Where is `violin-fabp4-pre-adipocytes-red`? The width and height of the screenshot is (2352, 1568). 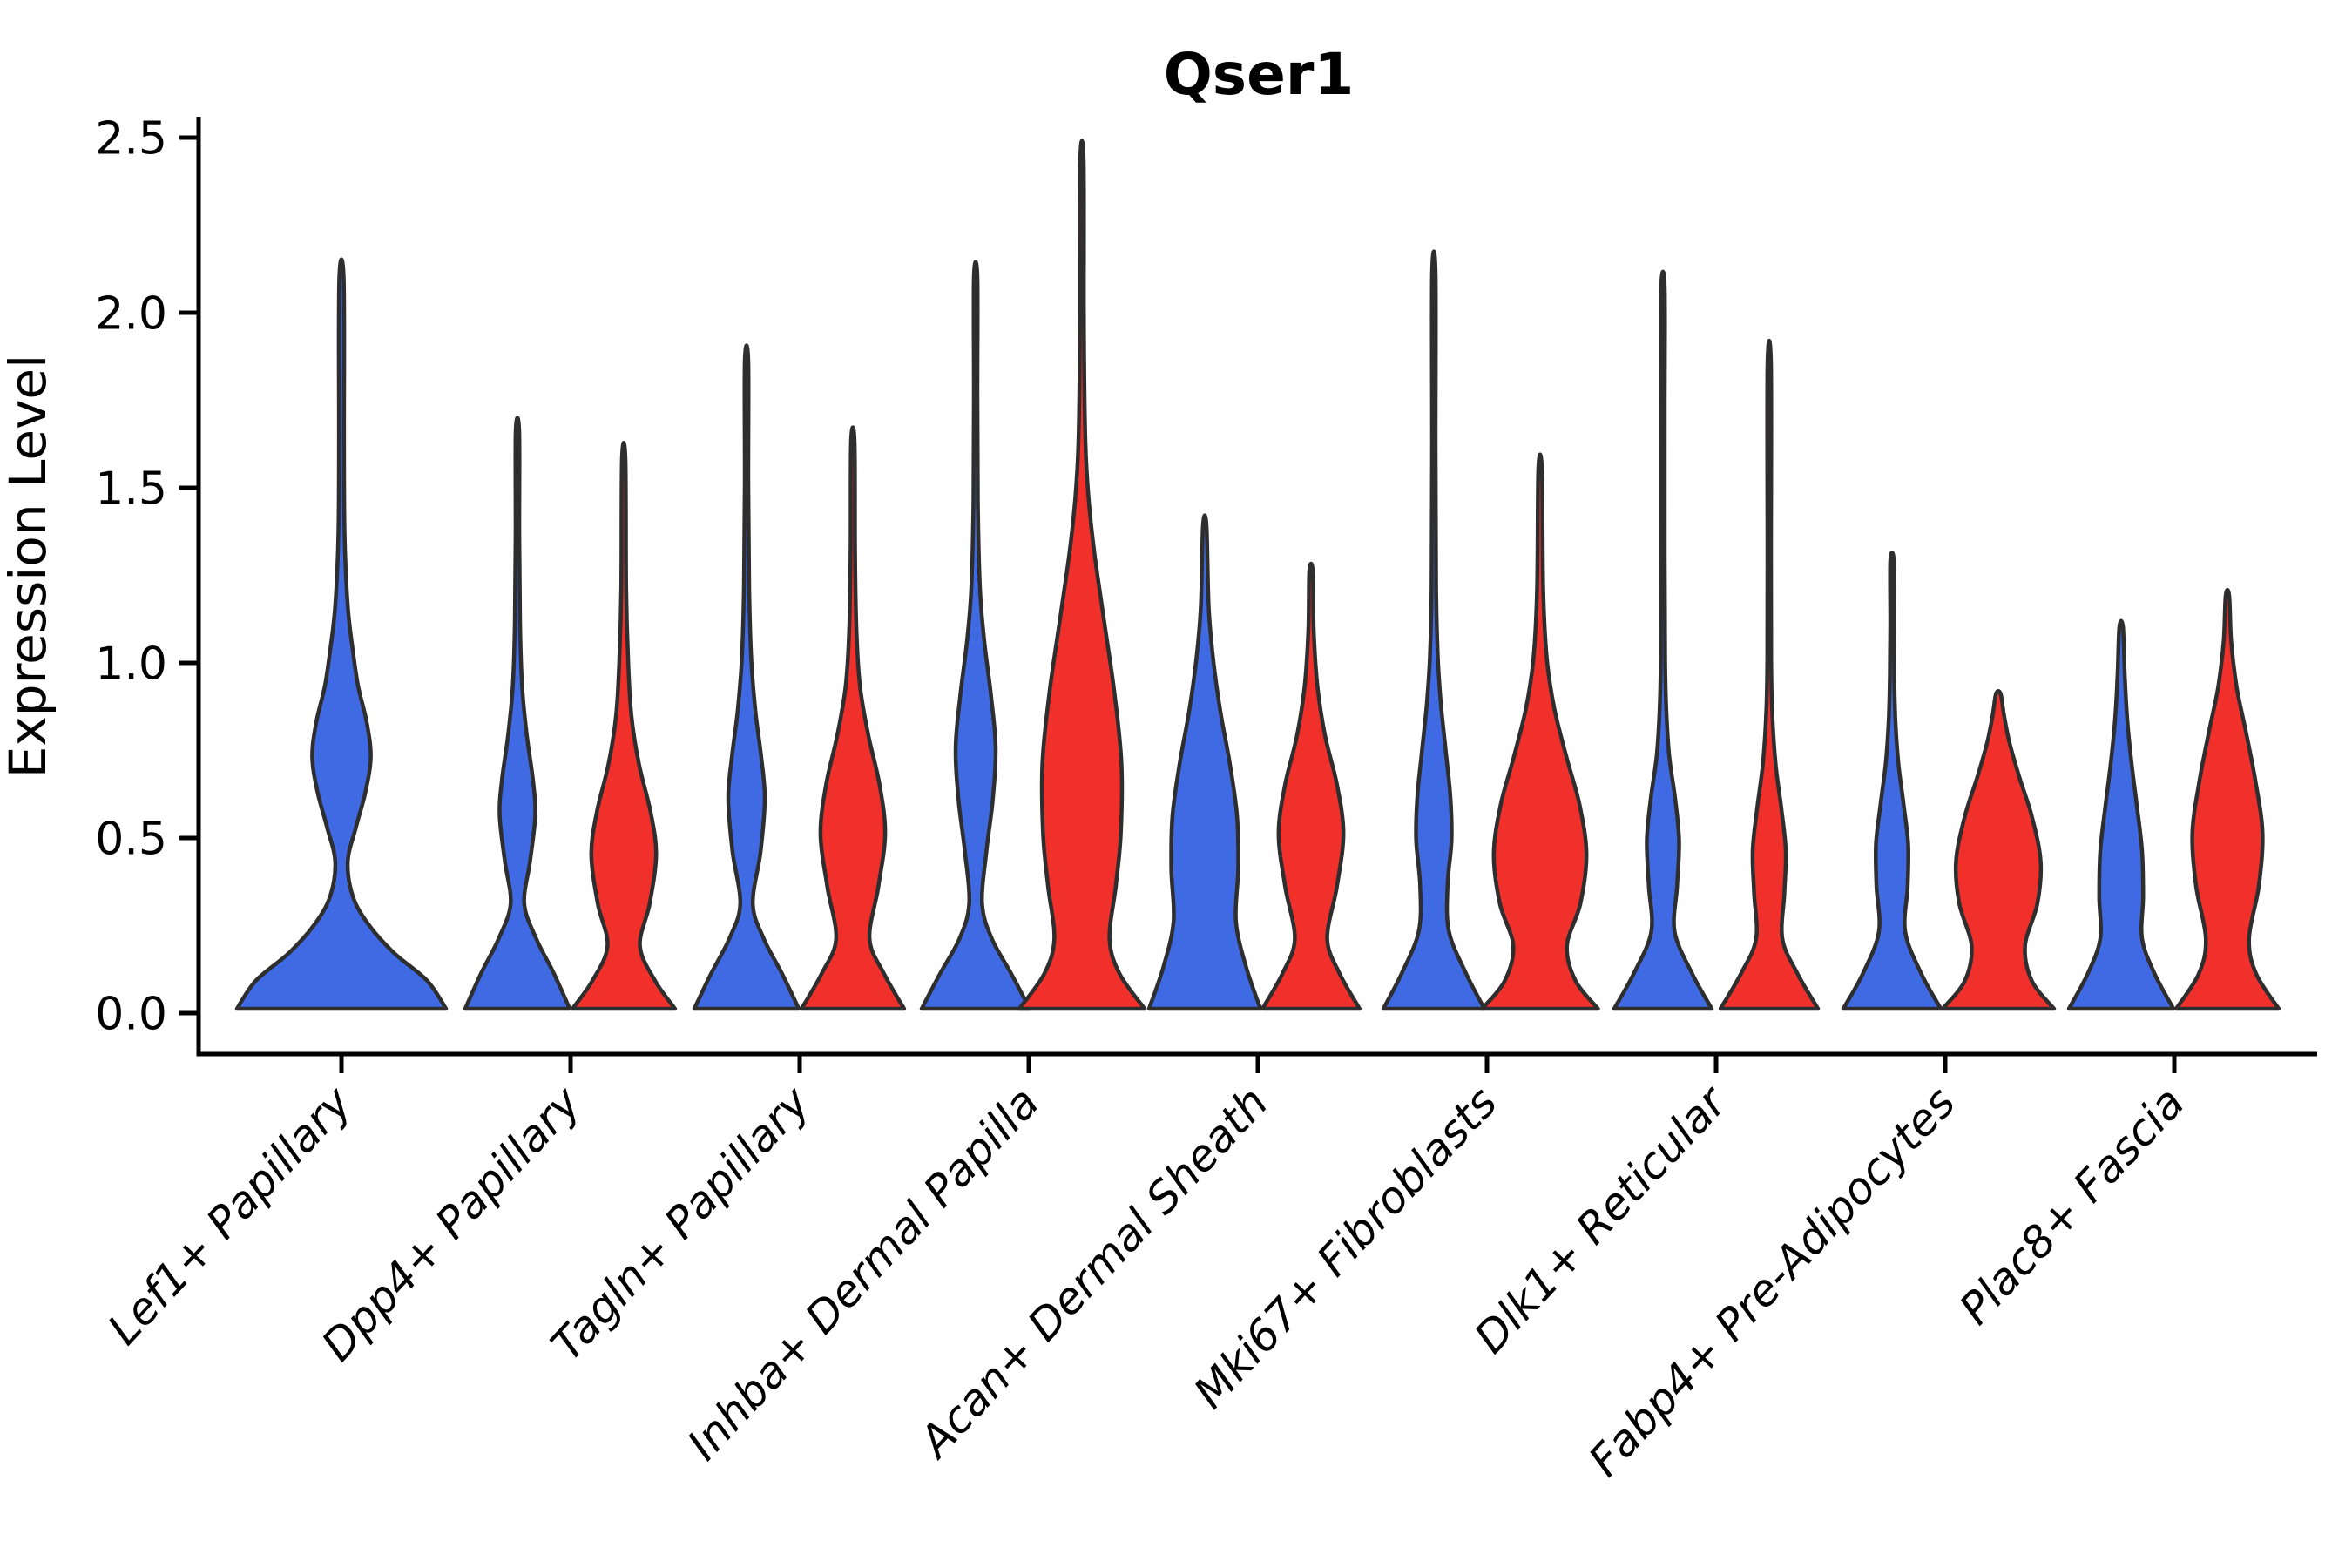 violin-fabp4-pre-adipocytes-red is located at coordinates (1999, 850).